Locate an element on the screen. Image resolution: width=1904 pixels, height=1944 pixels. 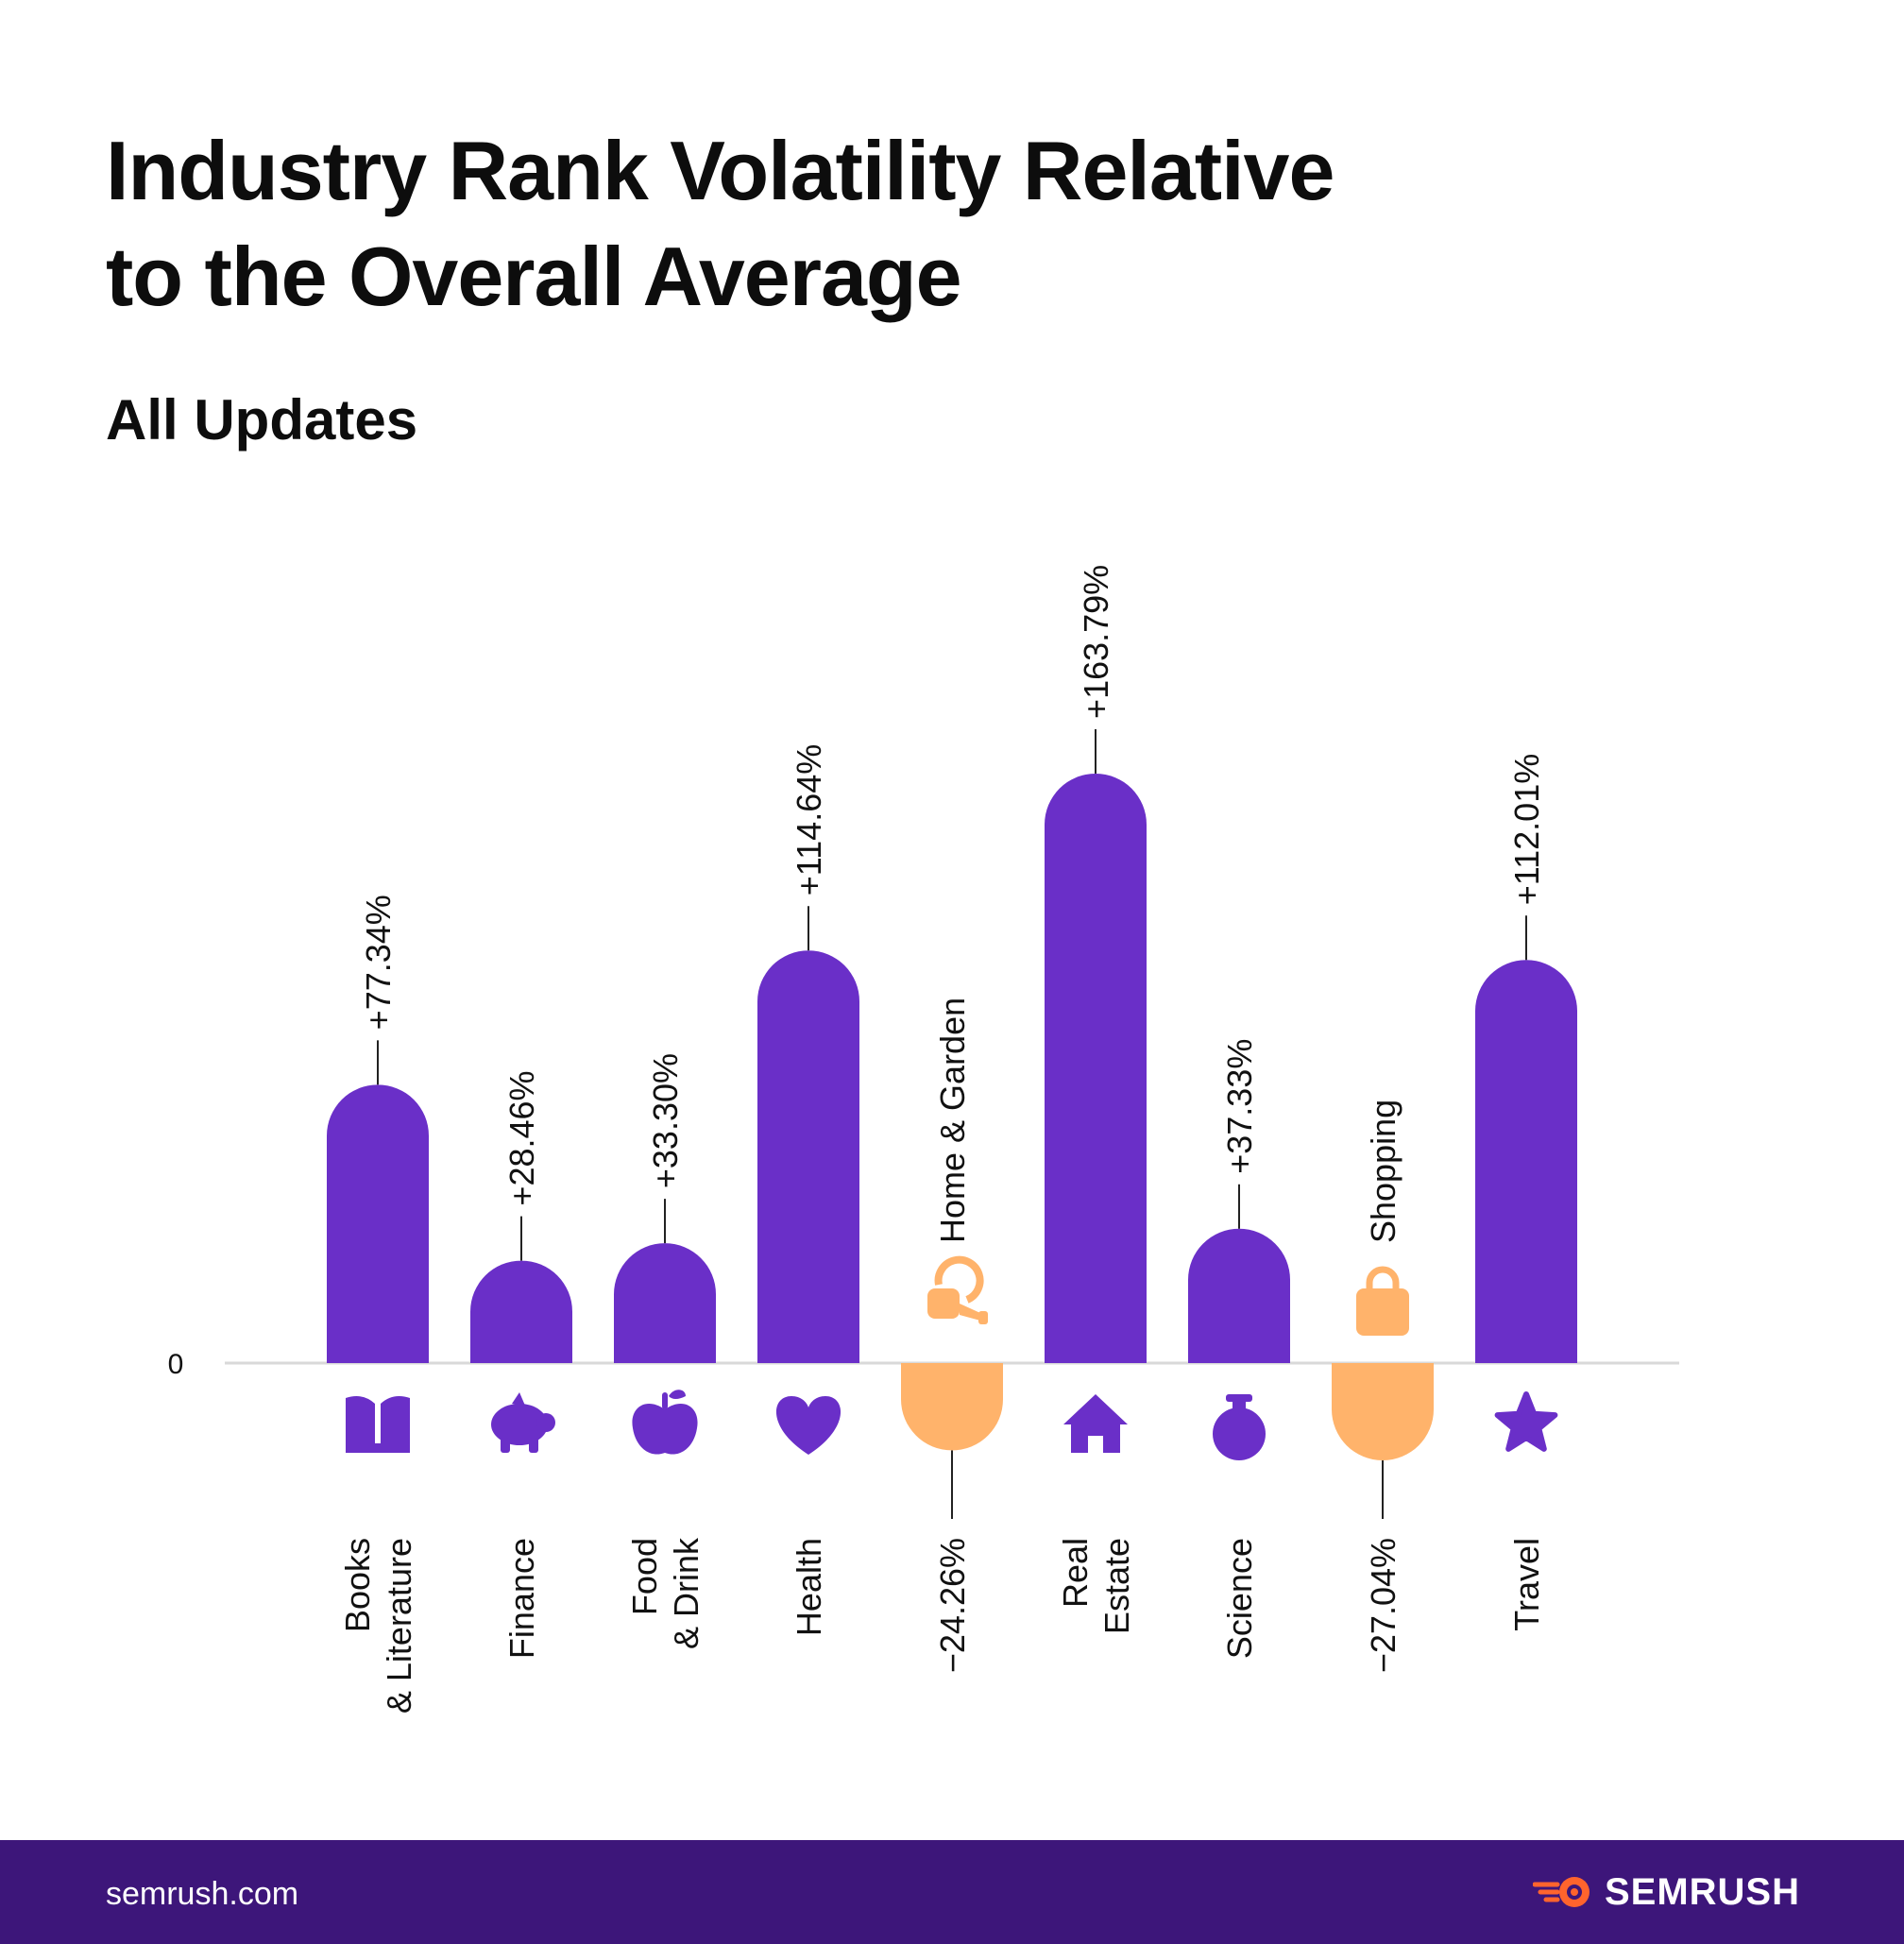
value-label: +77.34% is located at coordinates (378, 962).